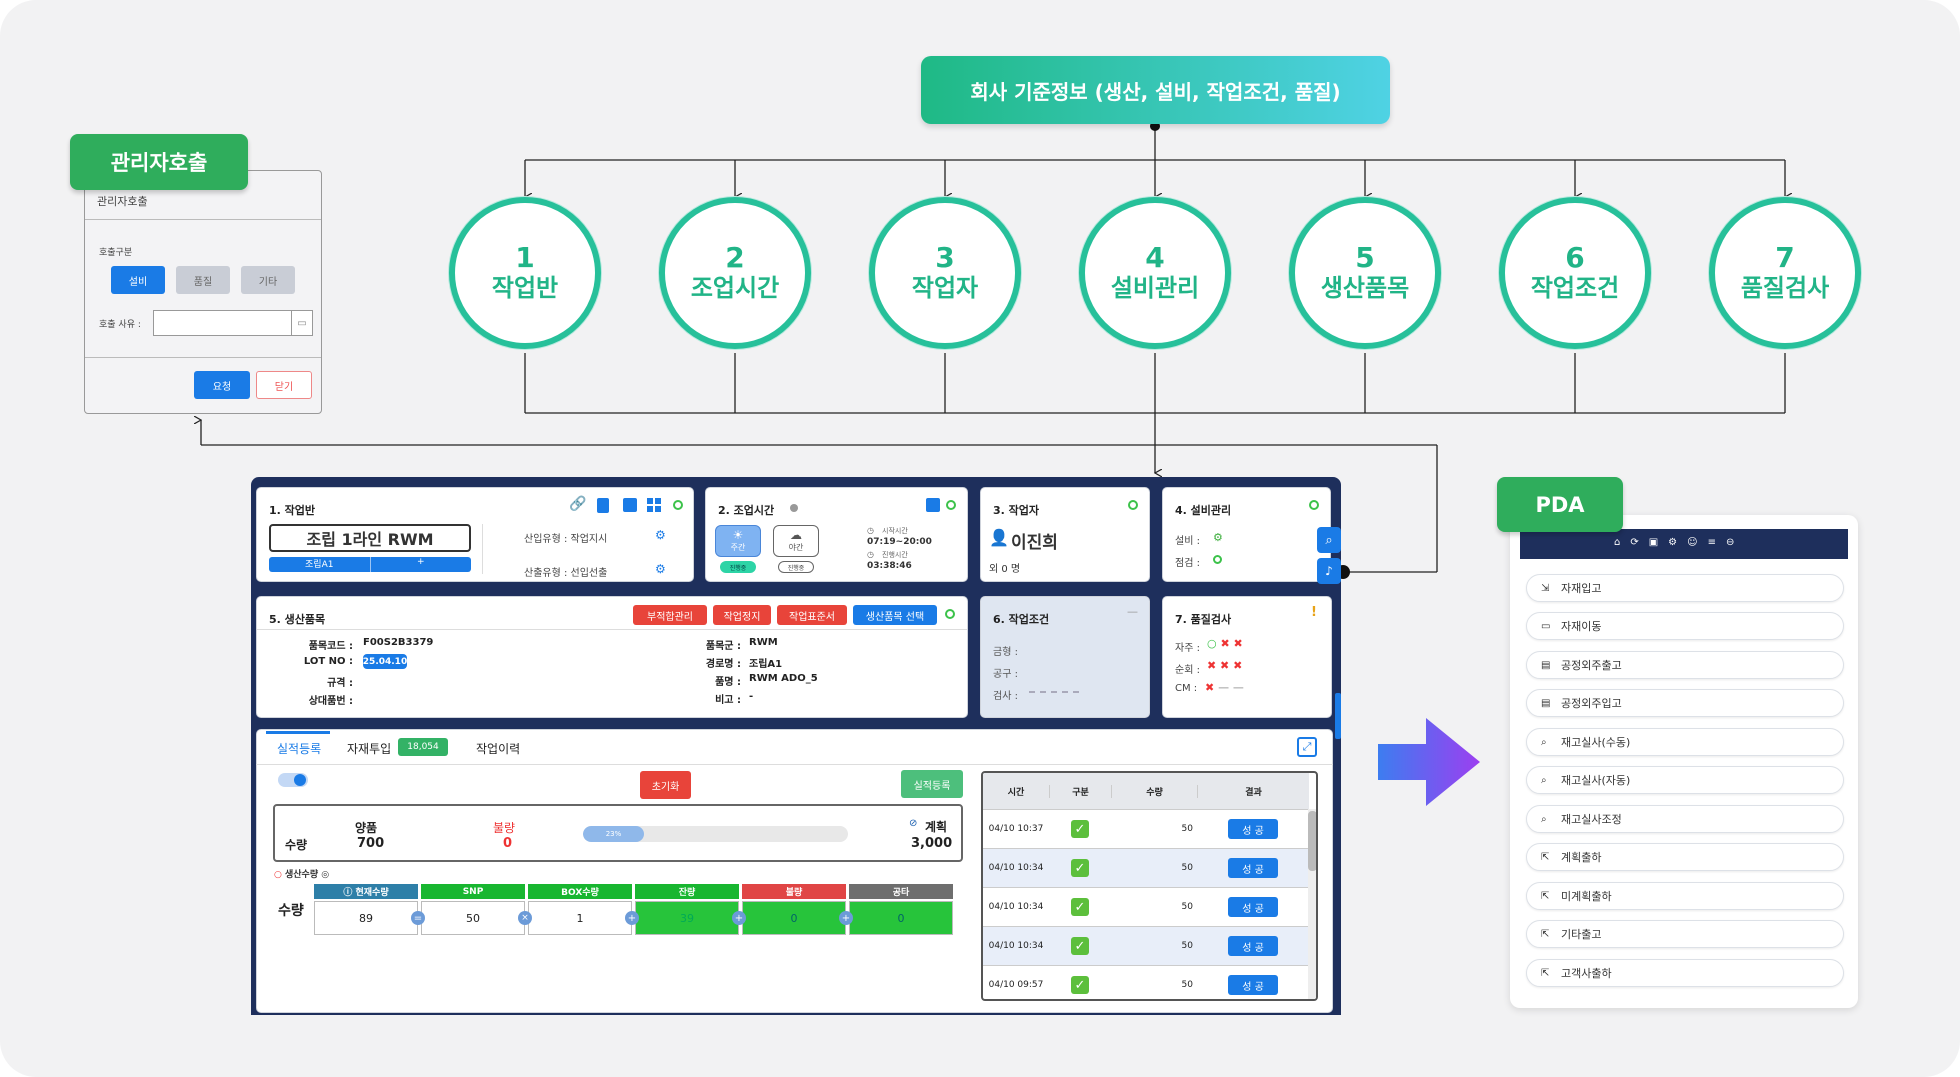 Image resolution: width=1960 pixels, height=1077 pixels. I want to click on search-icon: ⌕, so click(1329, 540).